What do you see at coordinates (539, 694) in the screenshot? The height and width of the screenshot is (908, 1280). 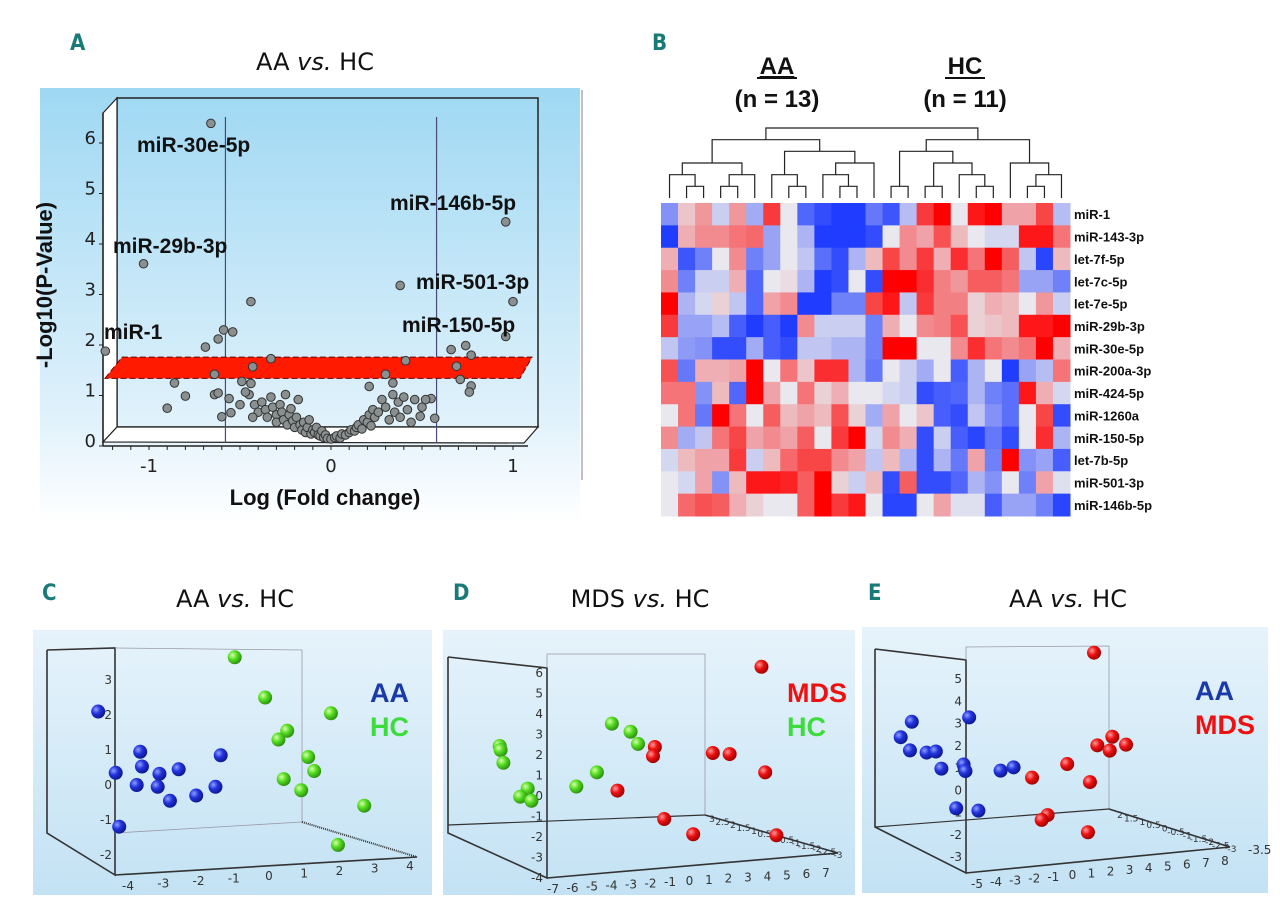 I see `y-tick-label: 5` at bounding box center [539, 694].